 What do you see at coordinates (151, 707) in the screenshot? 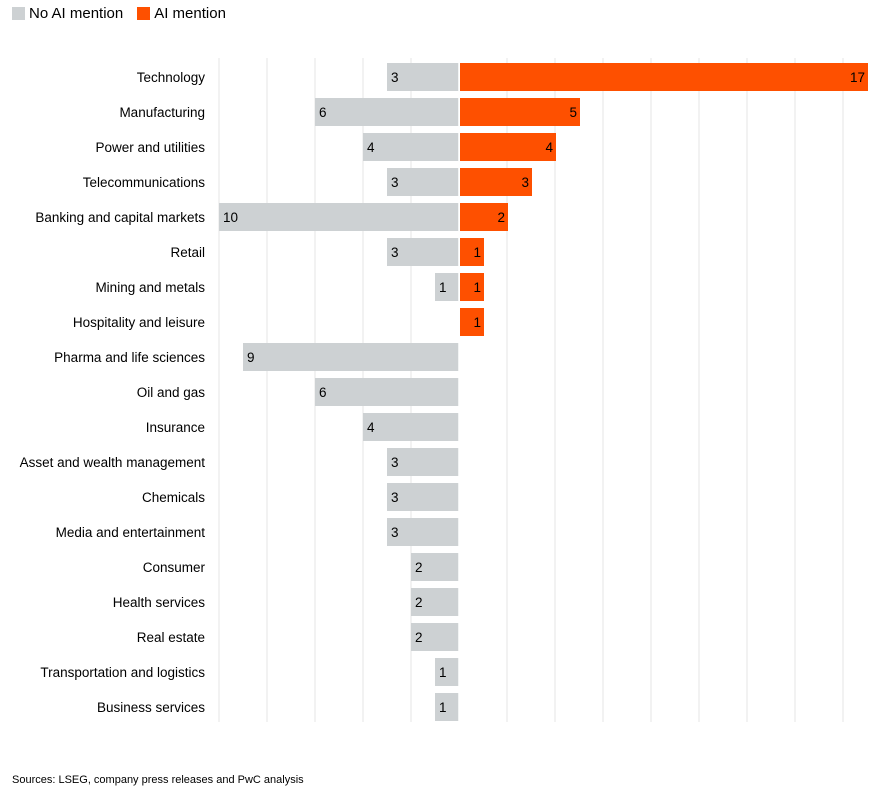
I see `category-label: Business services` at bounding box center [151, 707].